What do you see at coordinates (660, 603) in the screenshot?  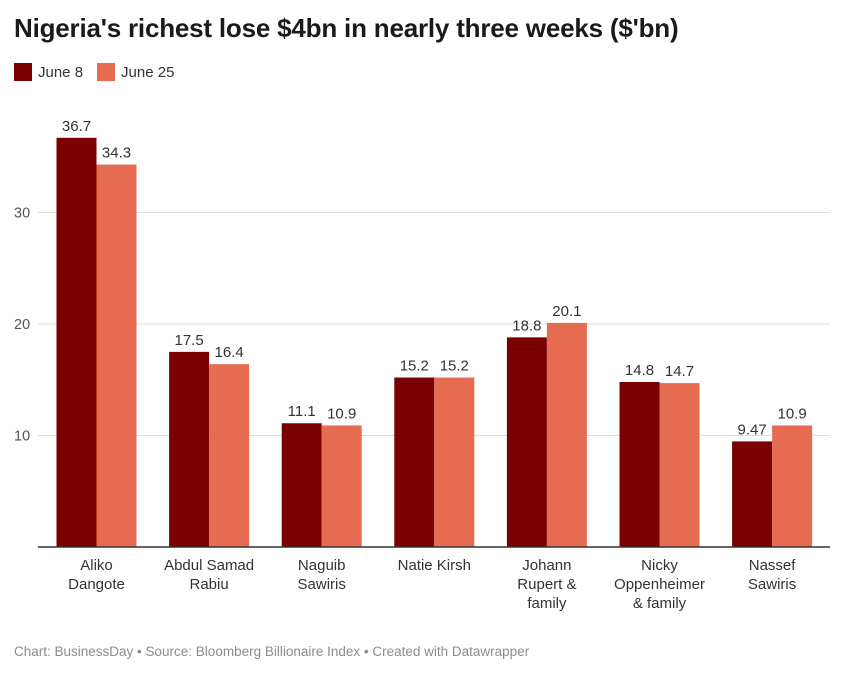 I see `x-tick-label: & family` at bounding box center [660, 603].